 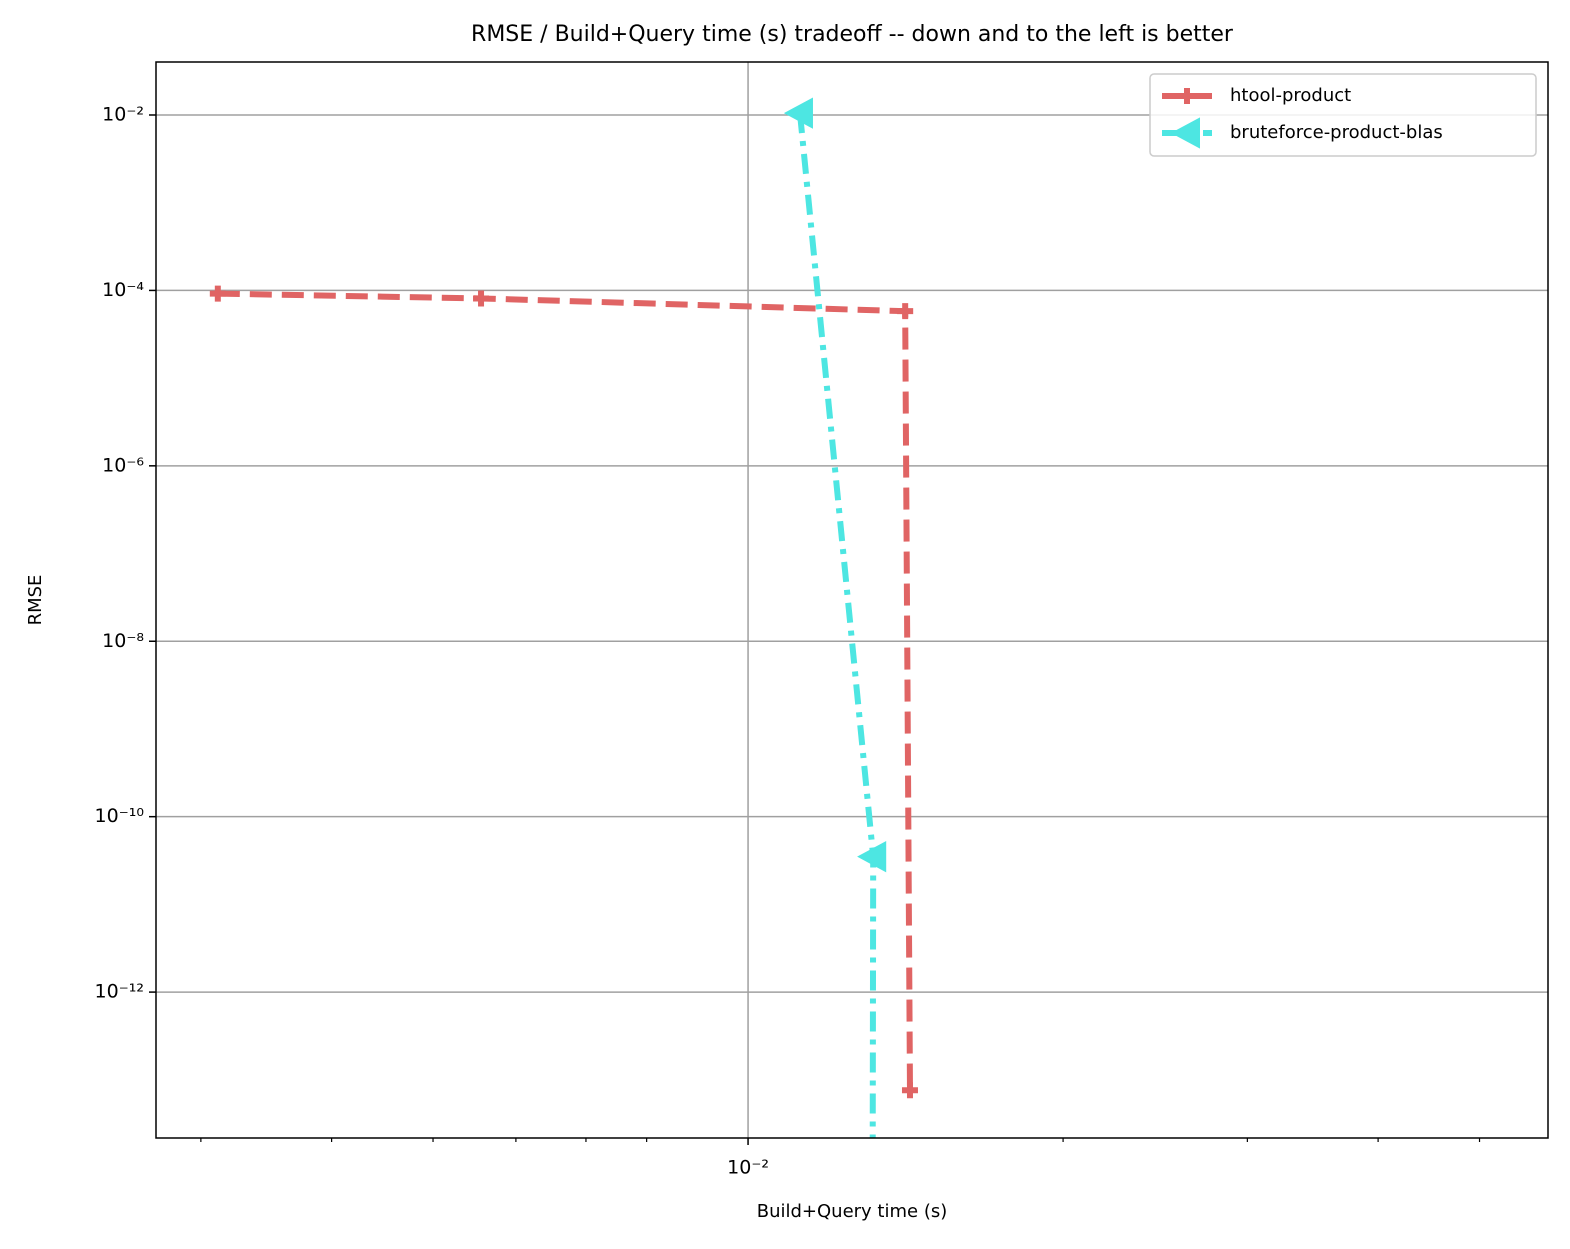 I want to click on x-axis-label: Build+Query time (s), so click(x=852, y=1211).